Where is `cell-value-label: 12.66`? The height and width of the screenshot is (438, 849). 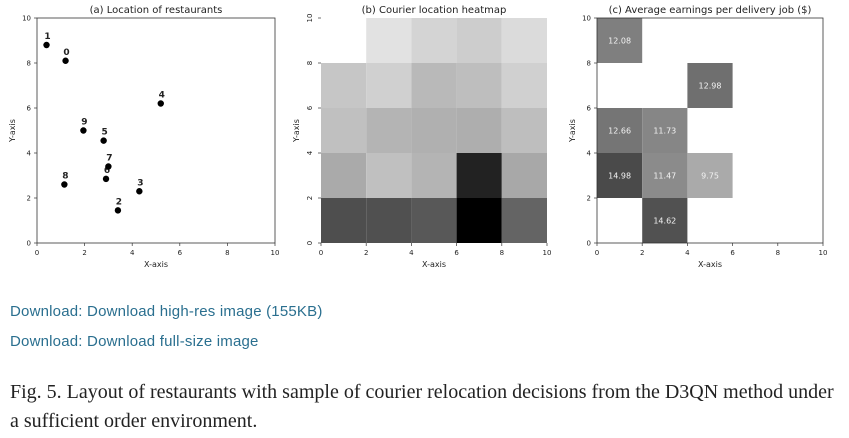
cell-value-label: 12.66 is located at coordinates (619, 131).